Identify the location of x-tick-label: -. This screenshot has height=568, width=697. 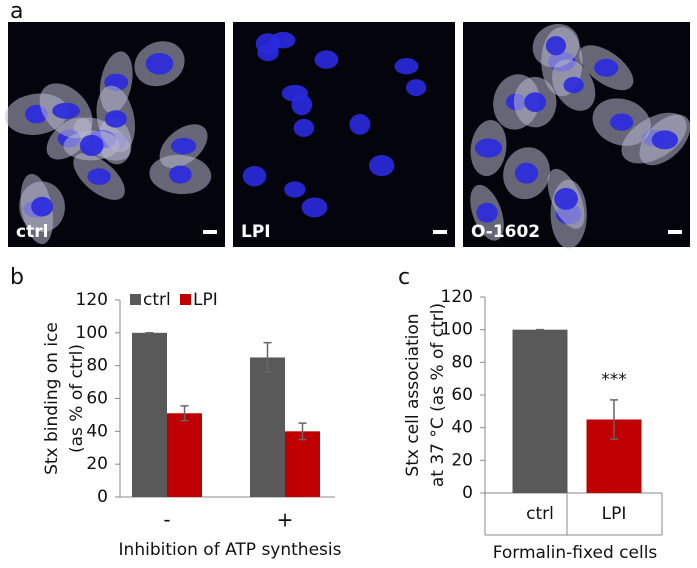
(166, 520).